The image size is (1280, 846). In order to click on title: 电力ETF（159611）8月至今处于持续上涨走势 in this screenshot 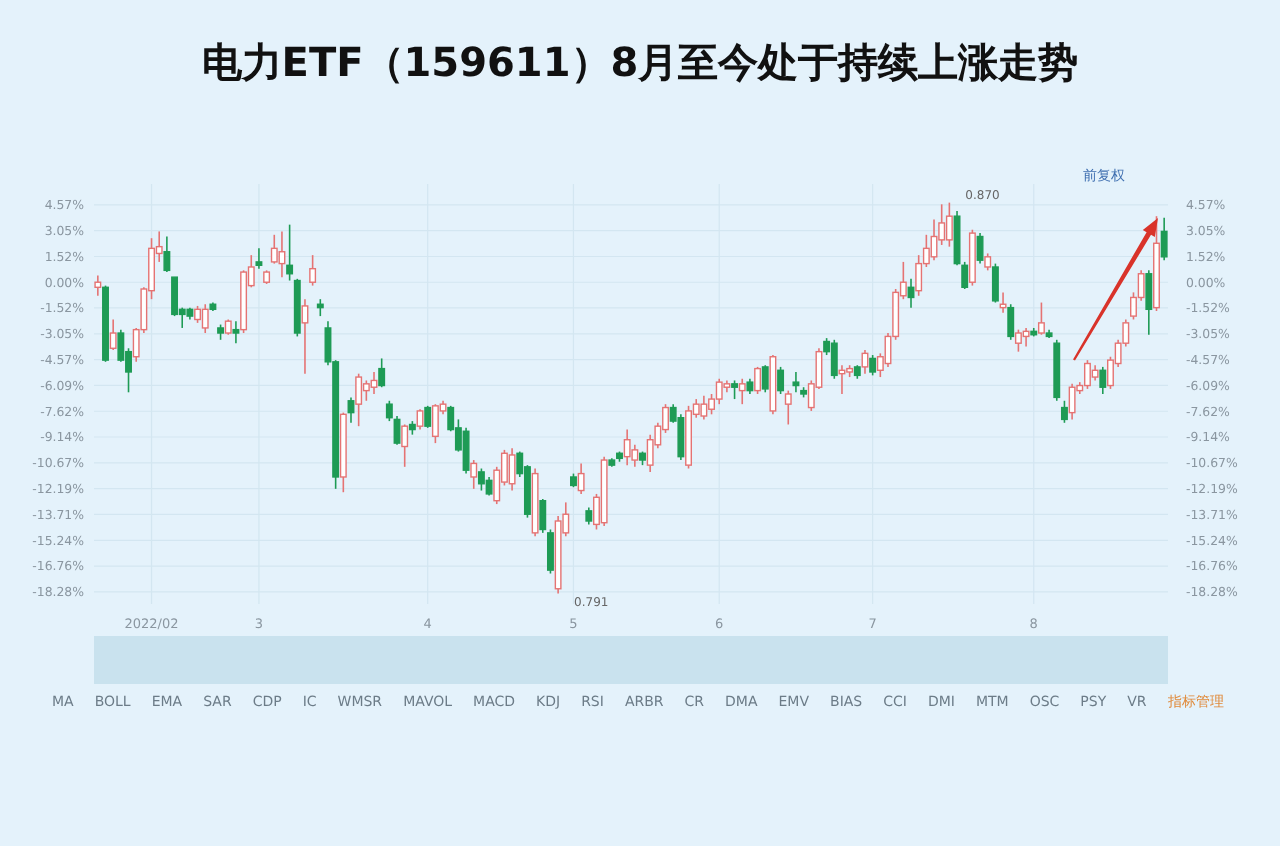, I will do `click(640, 62)`.